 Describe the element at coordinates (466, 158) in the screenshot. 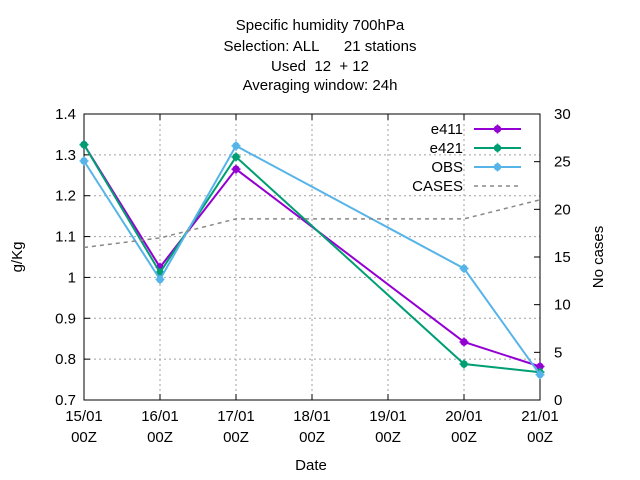

I see `legend: e411 e421 OBS CASES` at that location.